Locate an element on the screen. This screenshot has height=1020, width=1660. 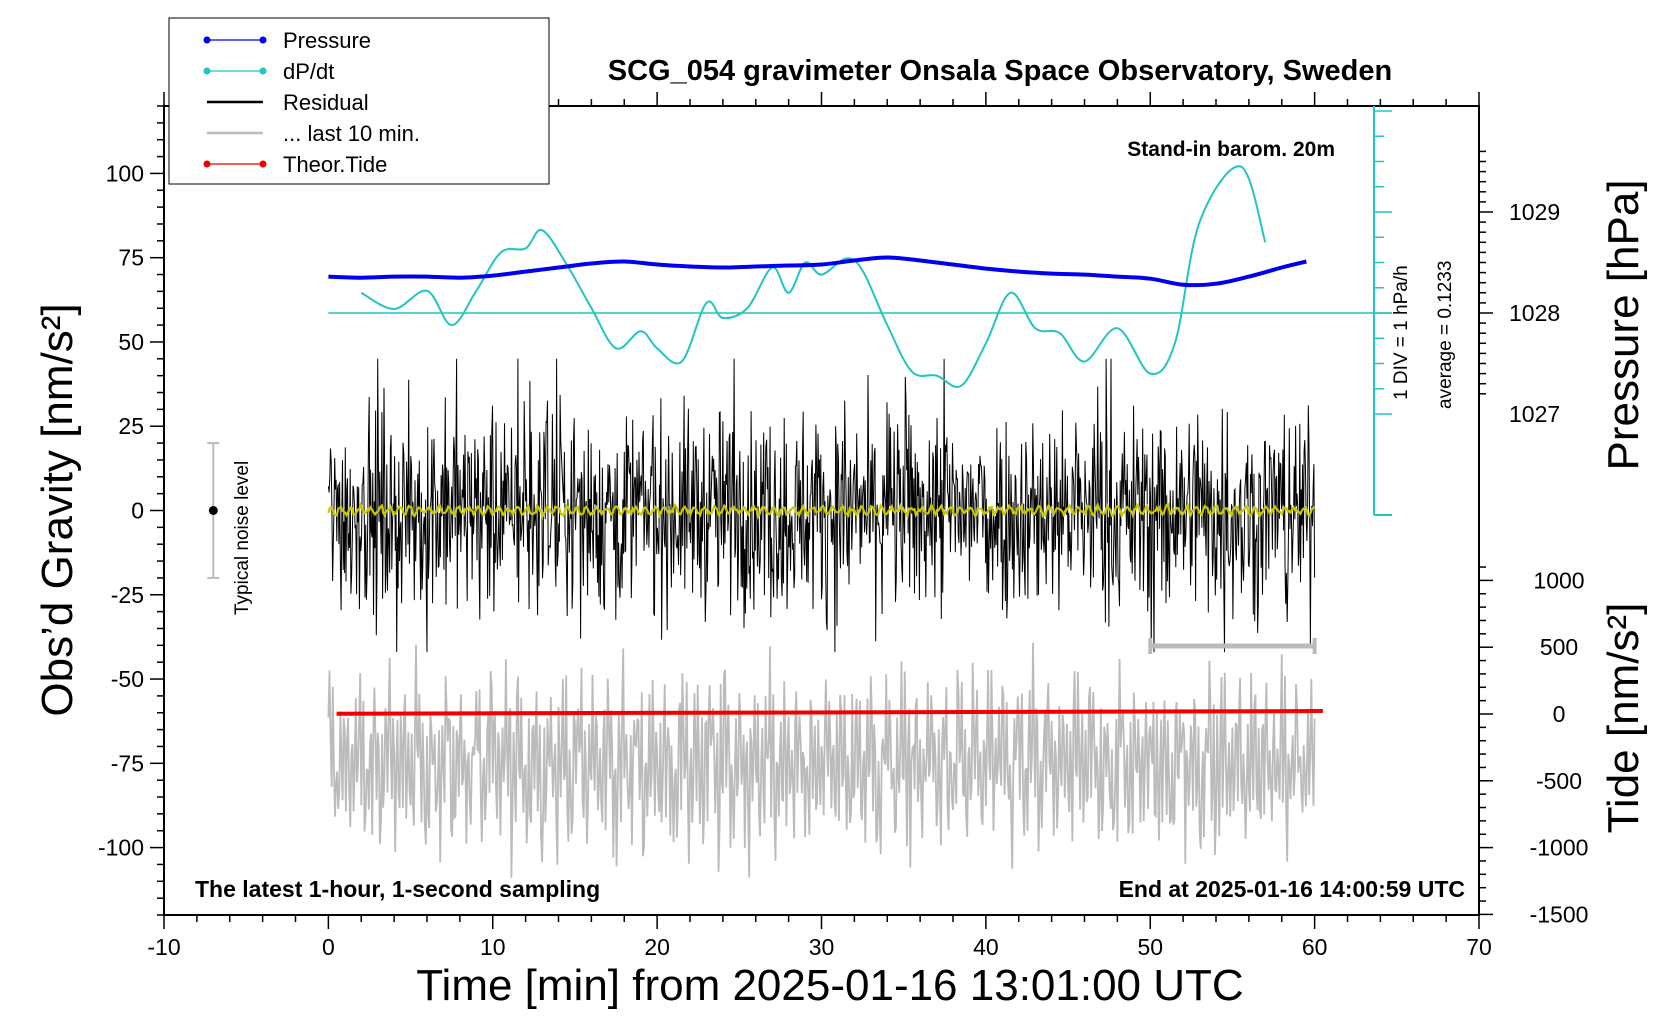
y-axis-title: Obs’d Gravity [nm/s²] is located at coordinates (57, 509).